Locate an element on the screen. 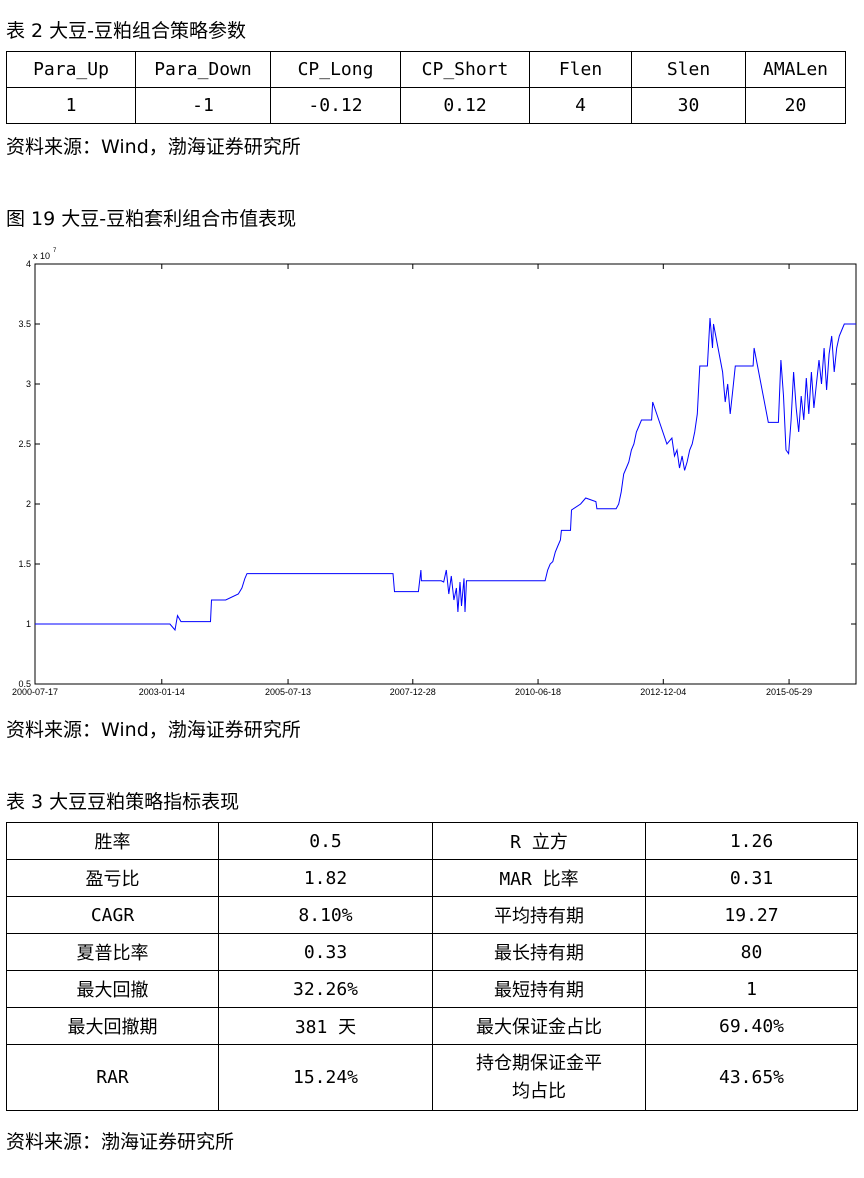  metric-label: 最短持有期 is located at coordinates (539, 989).